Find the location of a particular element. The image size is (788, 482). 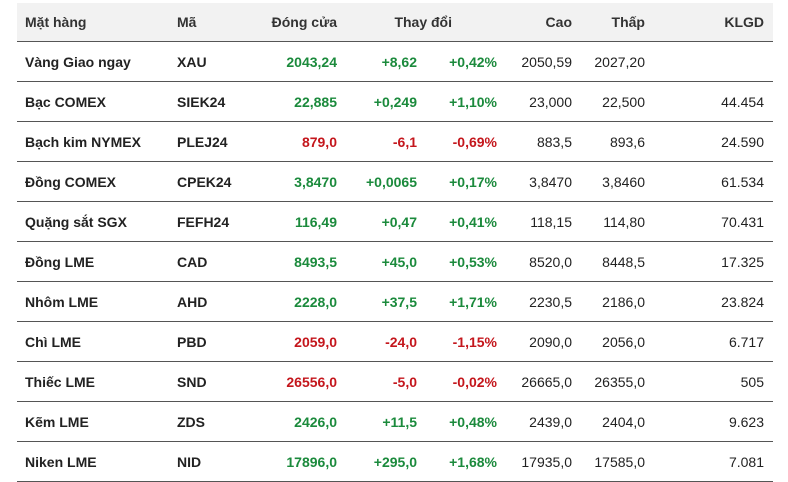

cell-low: 17585,0 is located at coordinates (608, 461).